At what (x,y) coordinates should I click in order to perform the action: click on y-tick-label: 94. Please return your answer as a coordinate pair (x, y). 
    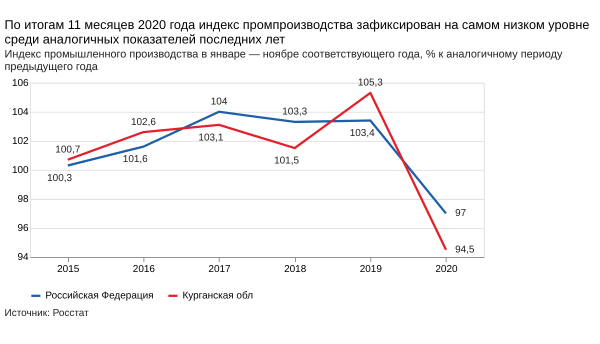
    Looking at the image, I should click on (24, 258).